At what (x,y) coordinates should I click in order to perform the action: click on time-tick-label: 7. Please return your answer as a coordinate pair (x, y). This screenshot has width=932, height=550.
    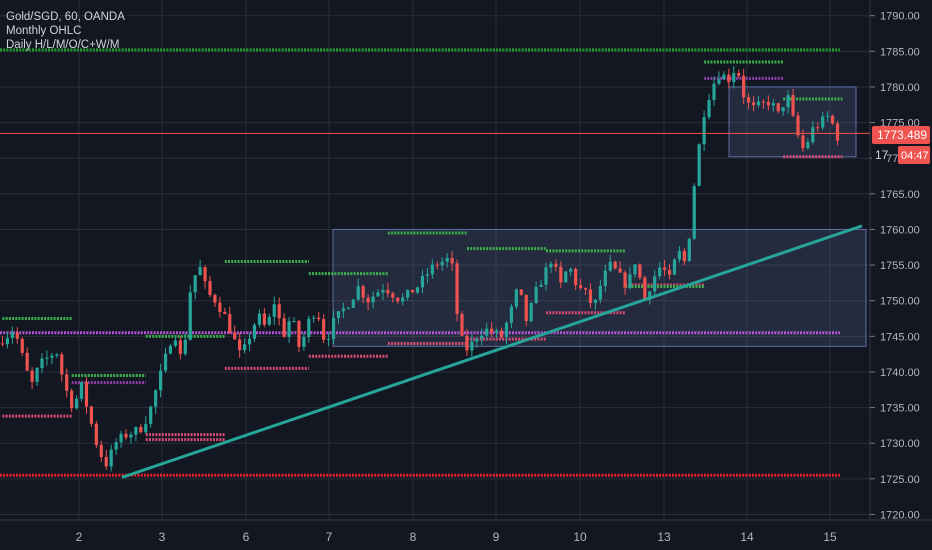
    Looking at the image, I should click on (329, 537).